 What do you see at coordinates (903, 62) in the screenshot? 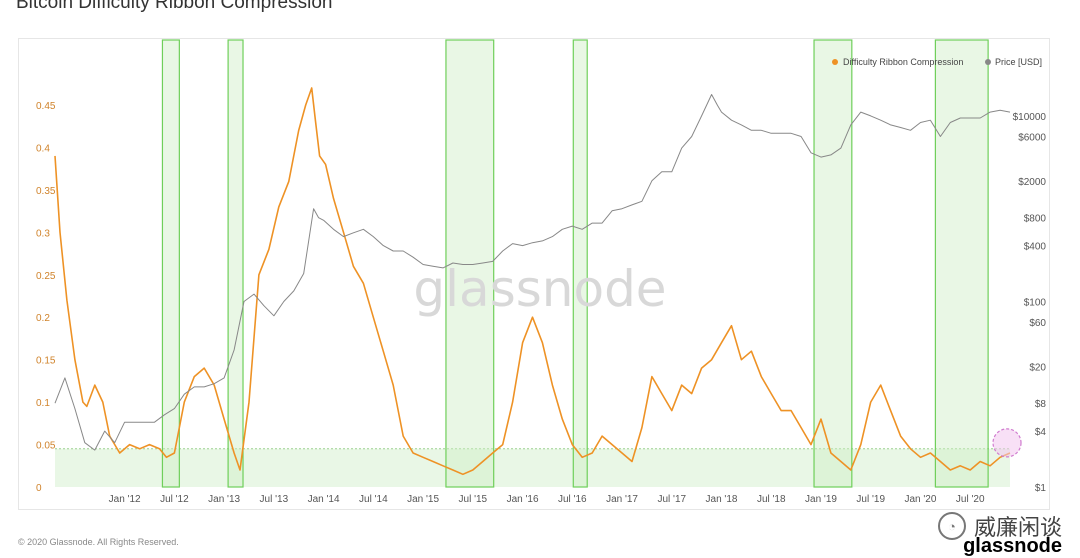
I see `legend-label-compression: Difficulty Ribbon Compression` at bounding box center [903, 62].